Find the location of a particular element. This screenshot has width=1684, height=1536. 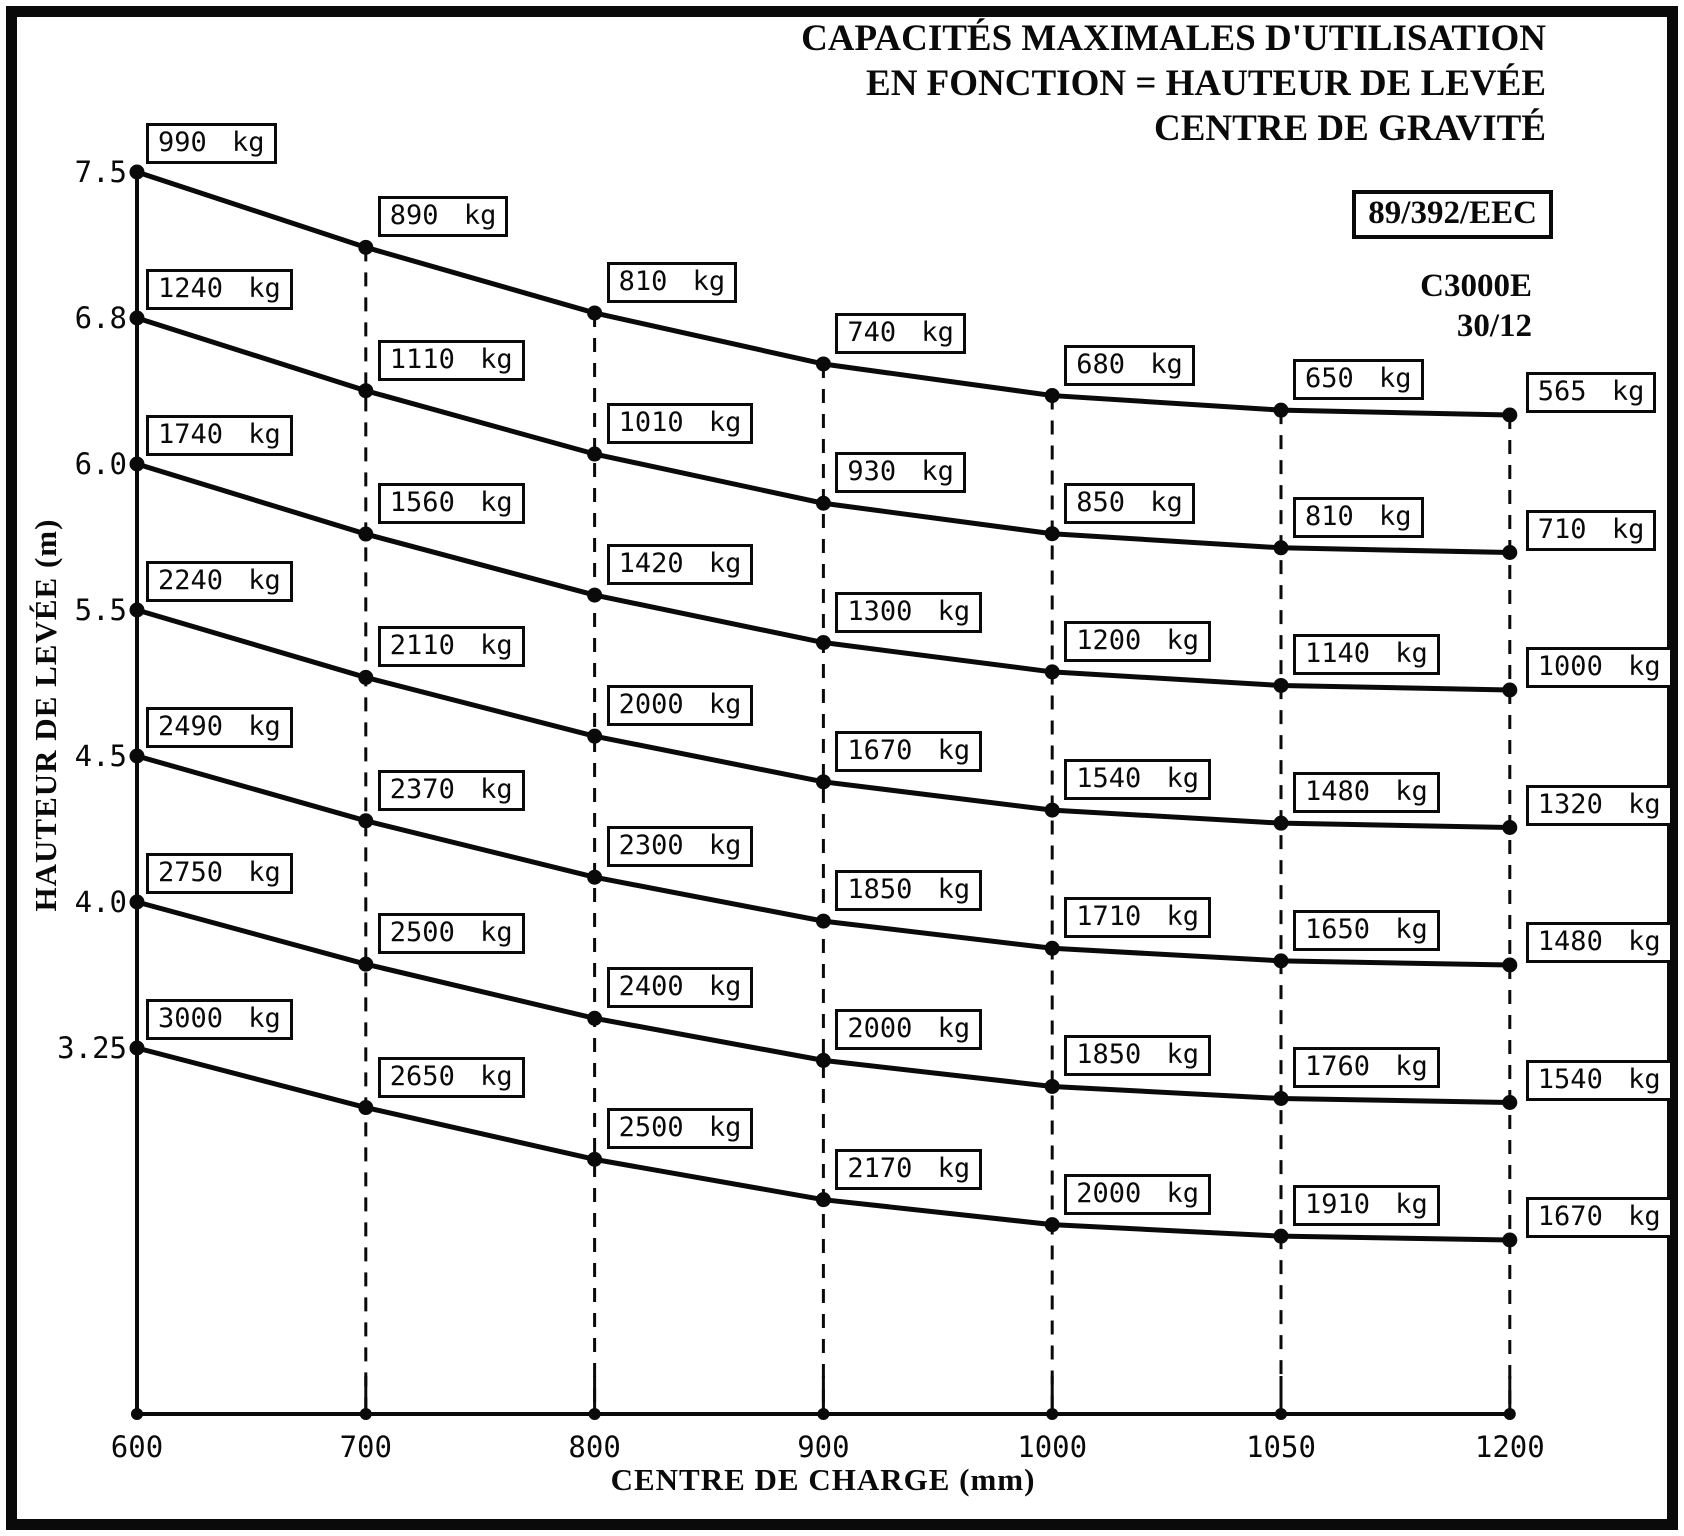

capacity-label: 2490 kg is located at coordinates (219, 727).